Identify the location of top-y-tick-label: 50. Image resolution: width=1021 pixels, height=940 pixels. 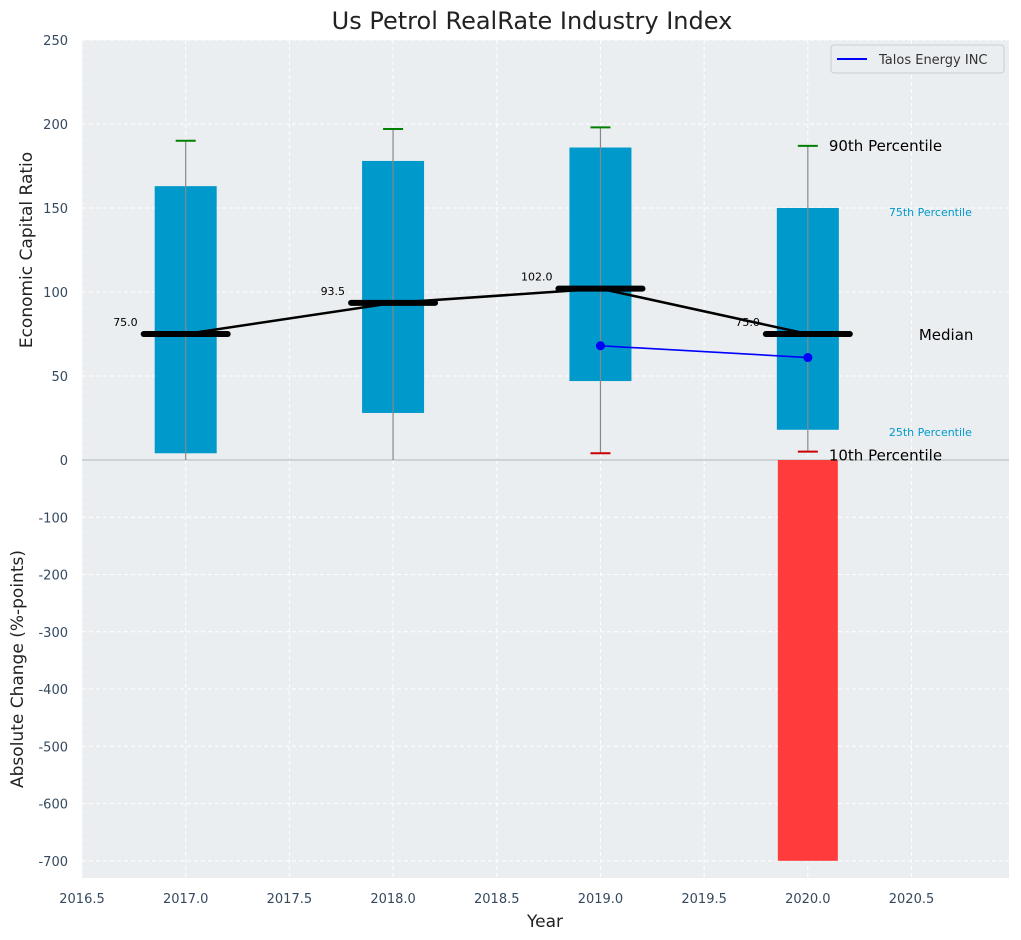
(59, 377).